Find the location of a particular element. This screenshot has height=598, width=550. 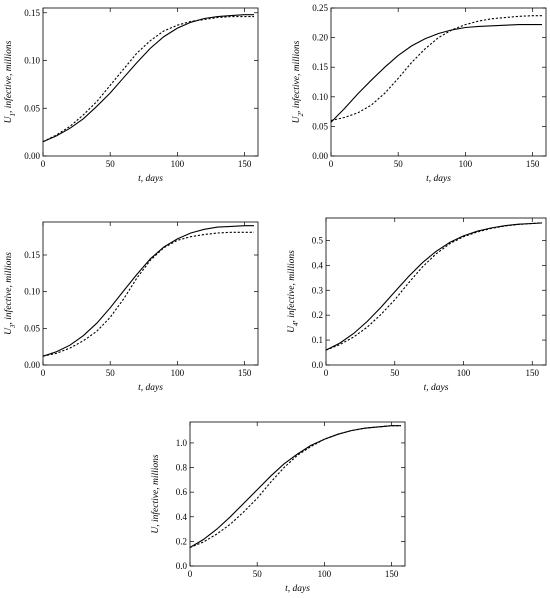

y-axis-label: U2, infective, millions is located at coordinates (298, 81).